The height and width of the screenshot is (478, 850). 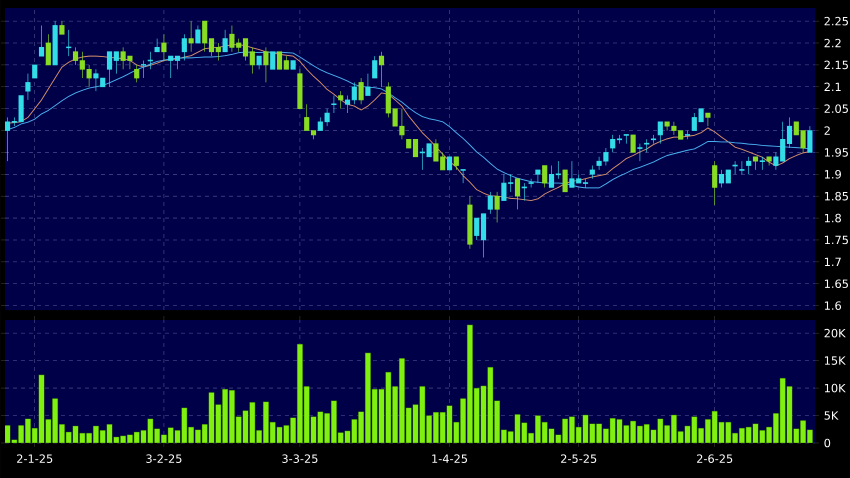 I want to click on y-tick-label: 1.95, so click(x=836, y=152).